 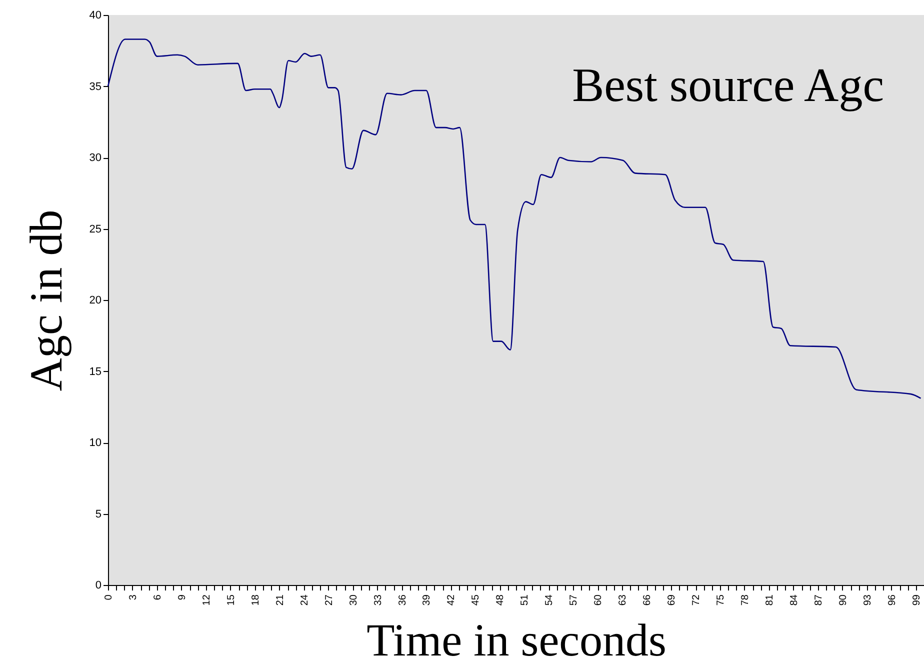 What do you see at coordinates (256, 600) in the screenshot?
I see `x-tick-label: 18` at bounding box center [256, 600].